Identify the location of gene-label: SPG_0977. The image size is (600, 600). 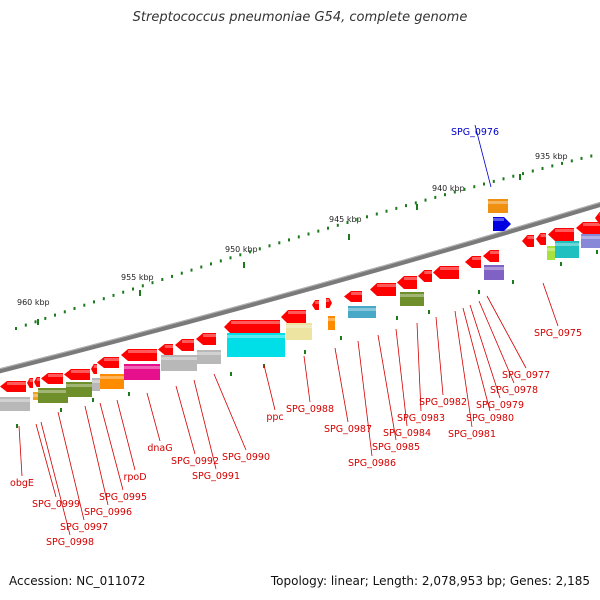
(526, 375).